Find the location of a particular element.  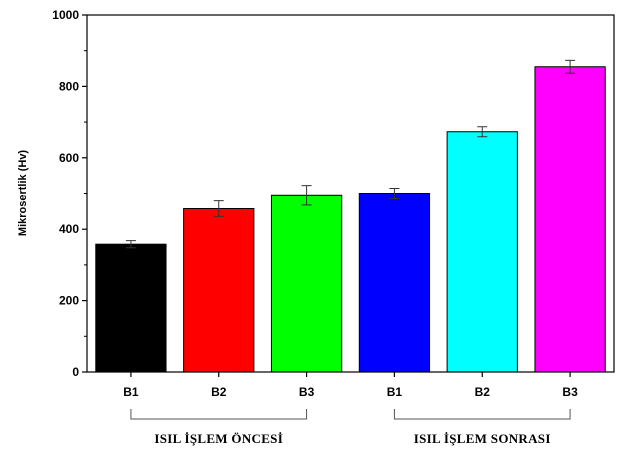

y-axis-title: Mikrosertlik (Hv) is located at coordinates (23, 193).